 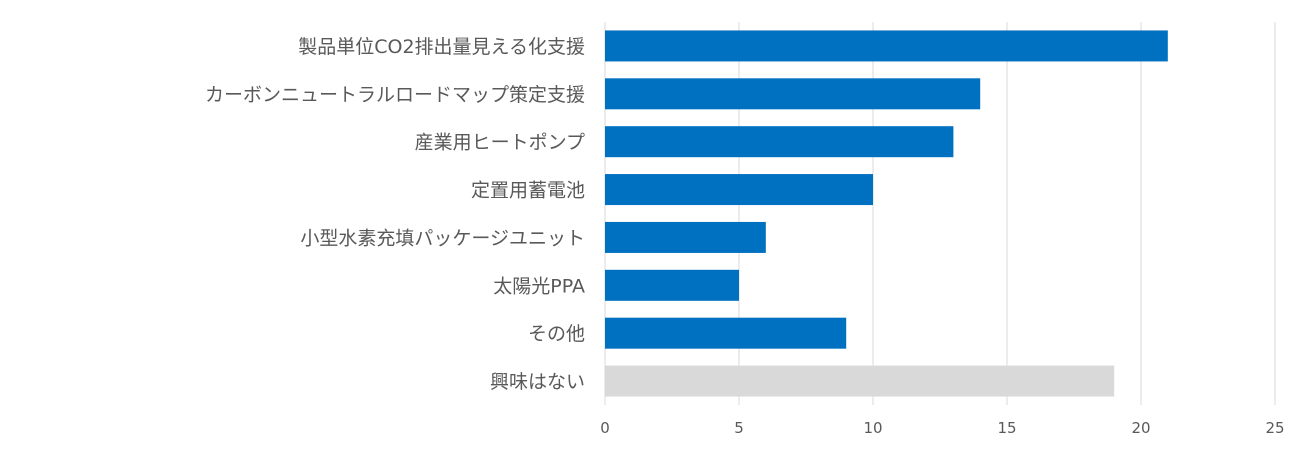 What do you see at coordinates (739, 428) in the screenshot?
I see `x-tick-label: 5` at bounding box center [739, 428].